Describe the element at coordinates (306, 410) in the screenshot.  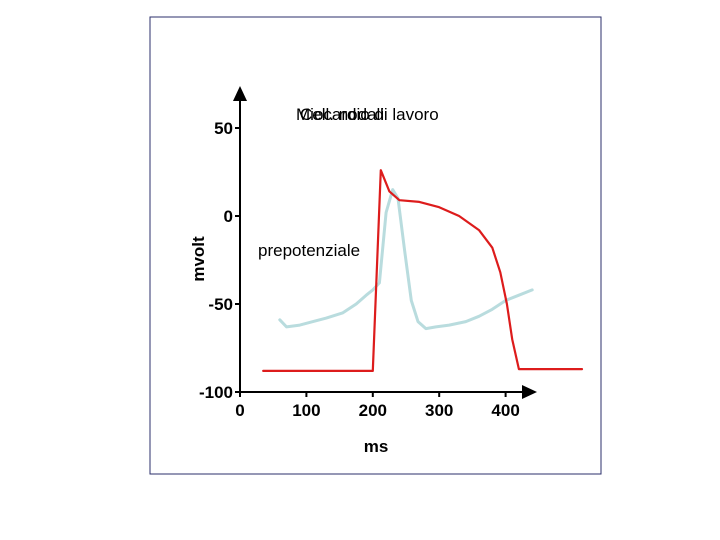
I see `x-tick-label-100: 100` at that location.